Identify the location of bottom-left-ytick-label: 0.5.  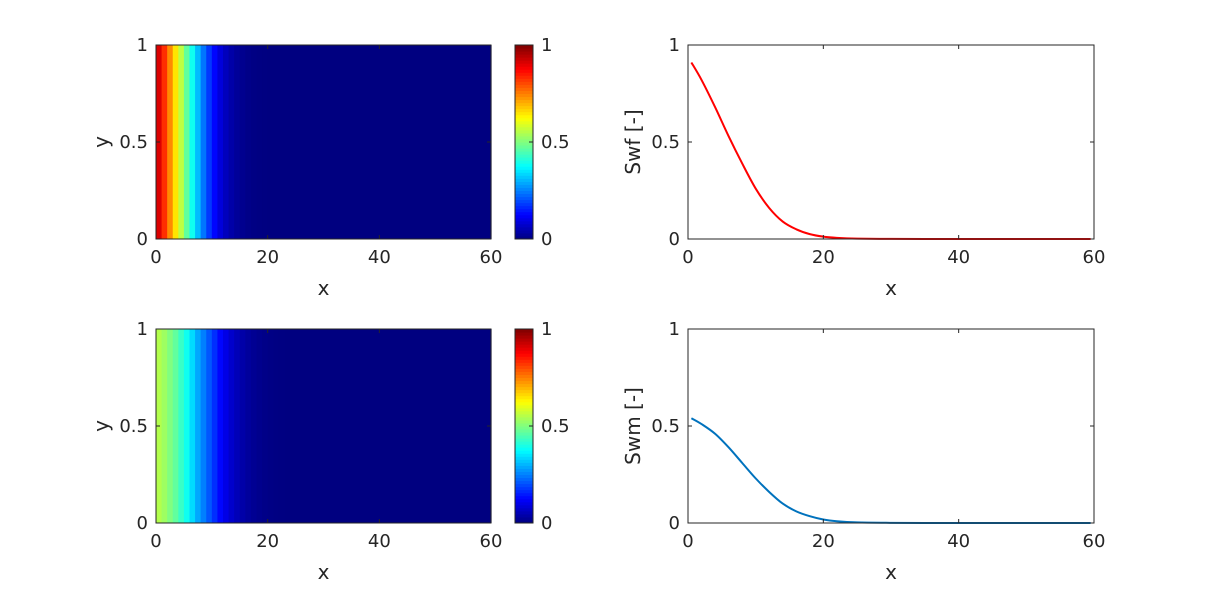
(133, 426).